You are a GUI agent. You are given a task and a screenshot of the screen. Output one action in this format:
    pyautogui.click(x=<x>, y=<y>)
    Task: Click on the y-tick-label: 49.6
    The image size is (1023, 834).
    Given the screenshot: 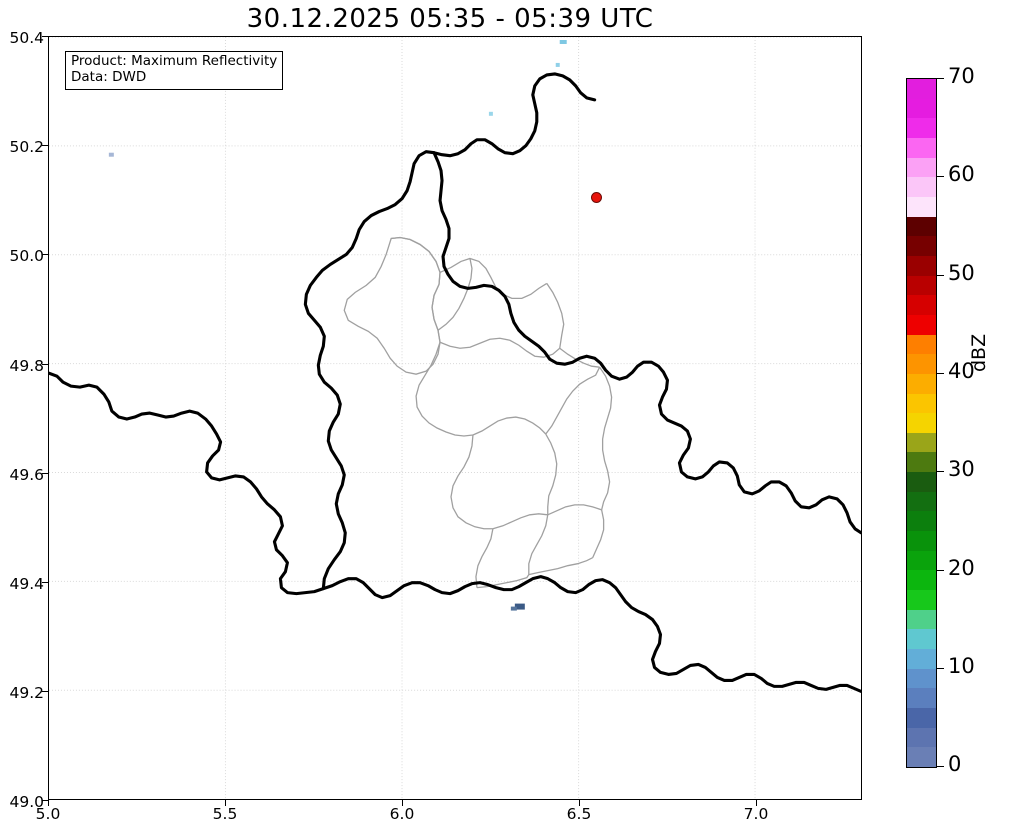 What is the action you would take?
    pyautogui.click(x=26, y=475)
    